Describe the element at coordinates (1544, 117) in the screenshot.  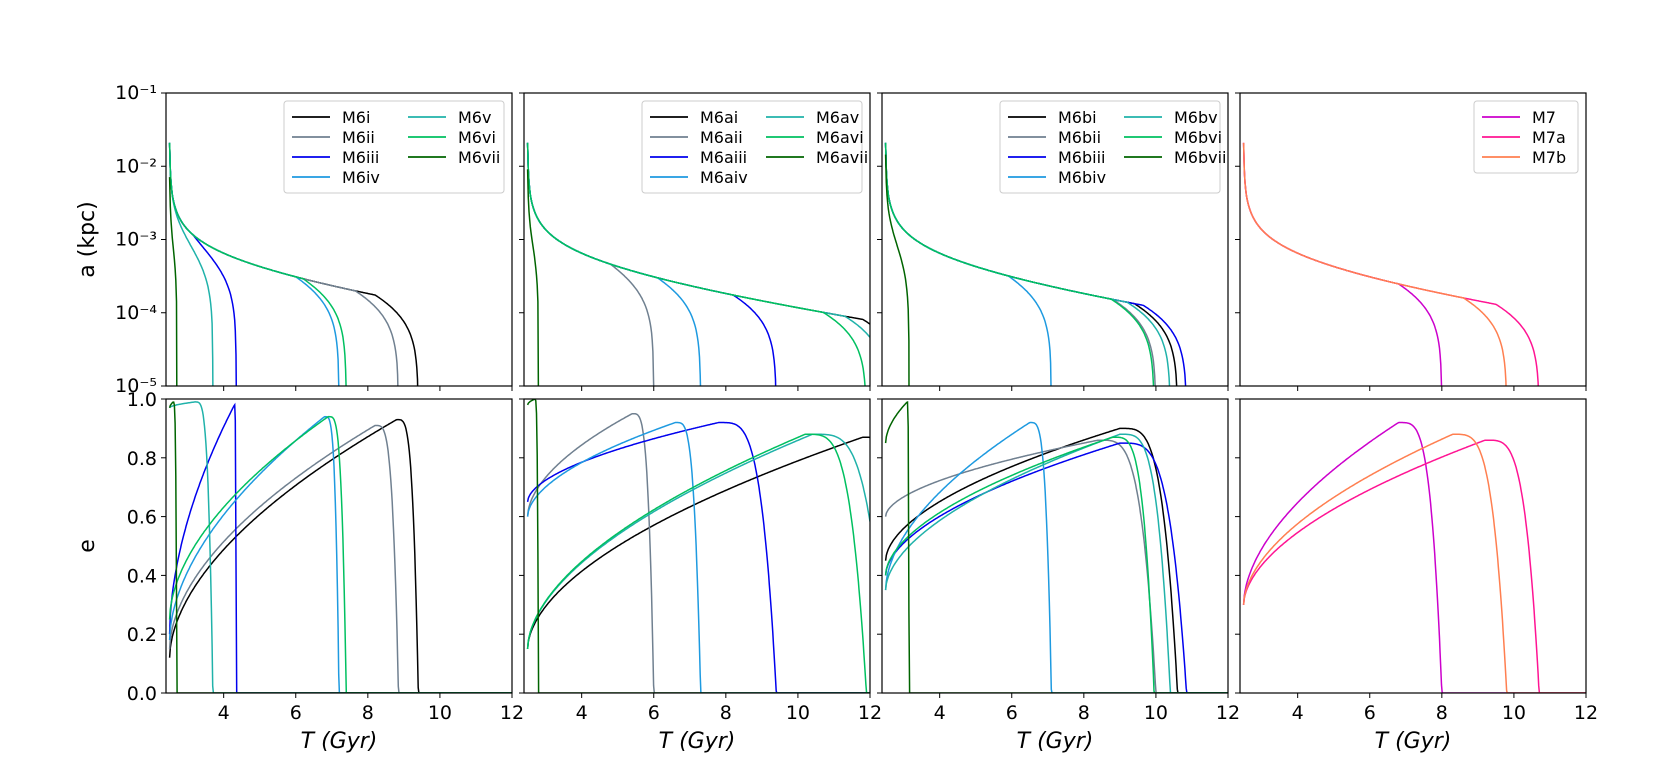
I see `legend-entry-M7: M7` at that location.